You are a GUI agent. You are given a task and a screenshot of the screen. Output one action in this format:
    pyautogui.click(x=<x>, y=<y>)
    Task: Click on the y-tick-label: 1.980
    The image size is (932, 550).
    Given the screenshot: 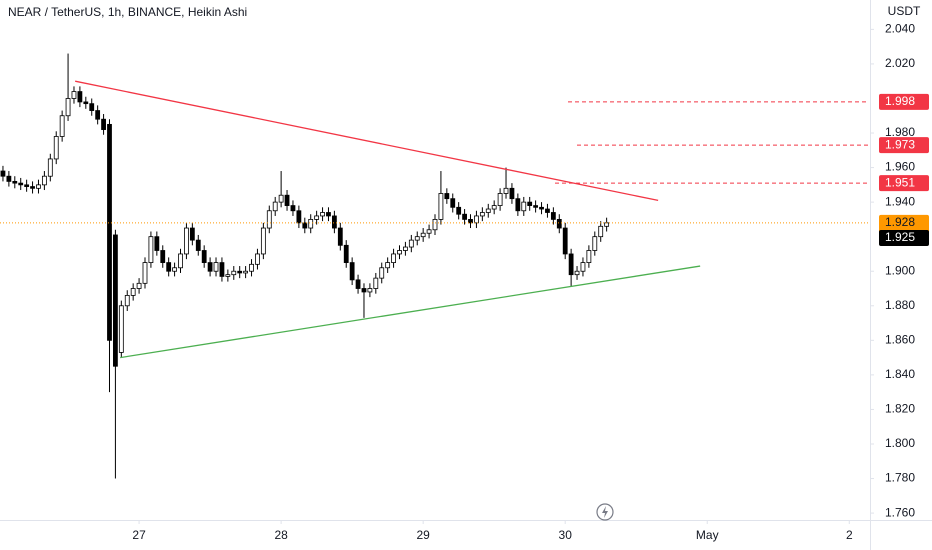 What is the action you would take?
    pyautogui.click(x=900, y=132)
    